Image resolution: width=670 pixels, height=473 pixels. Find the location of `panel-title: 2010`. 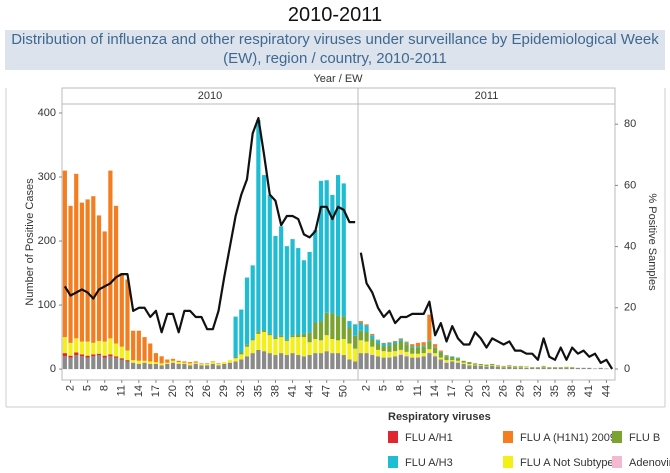

panel-title: 2010 is located at coordinates (210, 96).